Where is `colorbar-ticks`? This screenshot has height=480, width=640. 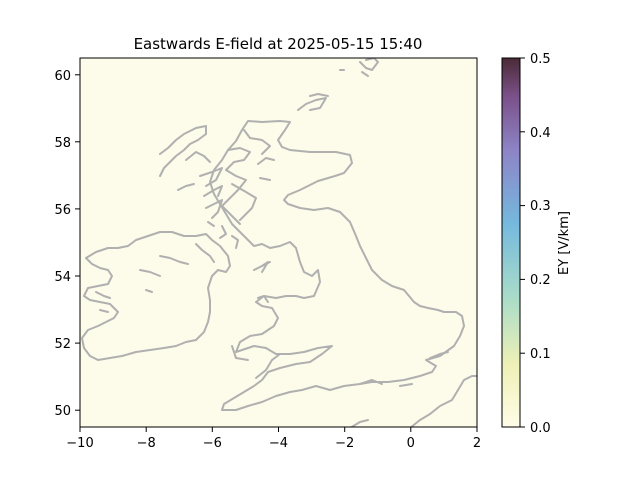 colorbar-ticks is located at coordinates (522, 242).